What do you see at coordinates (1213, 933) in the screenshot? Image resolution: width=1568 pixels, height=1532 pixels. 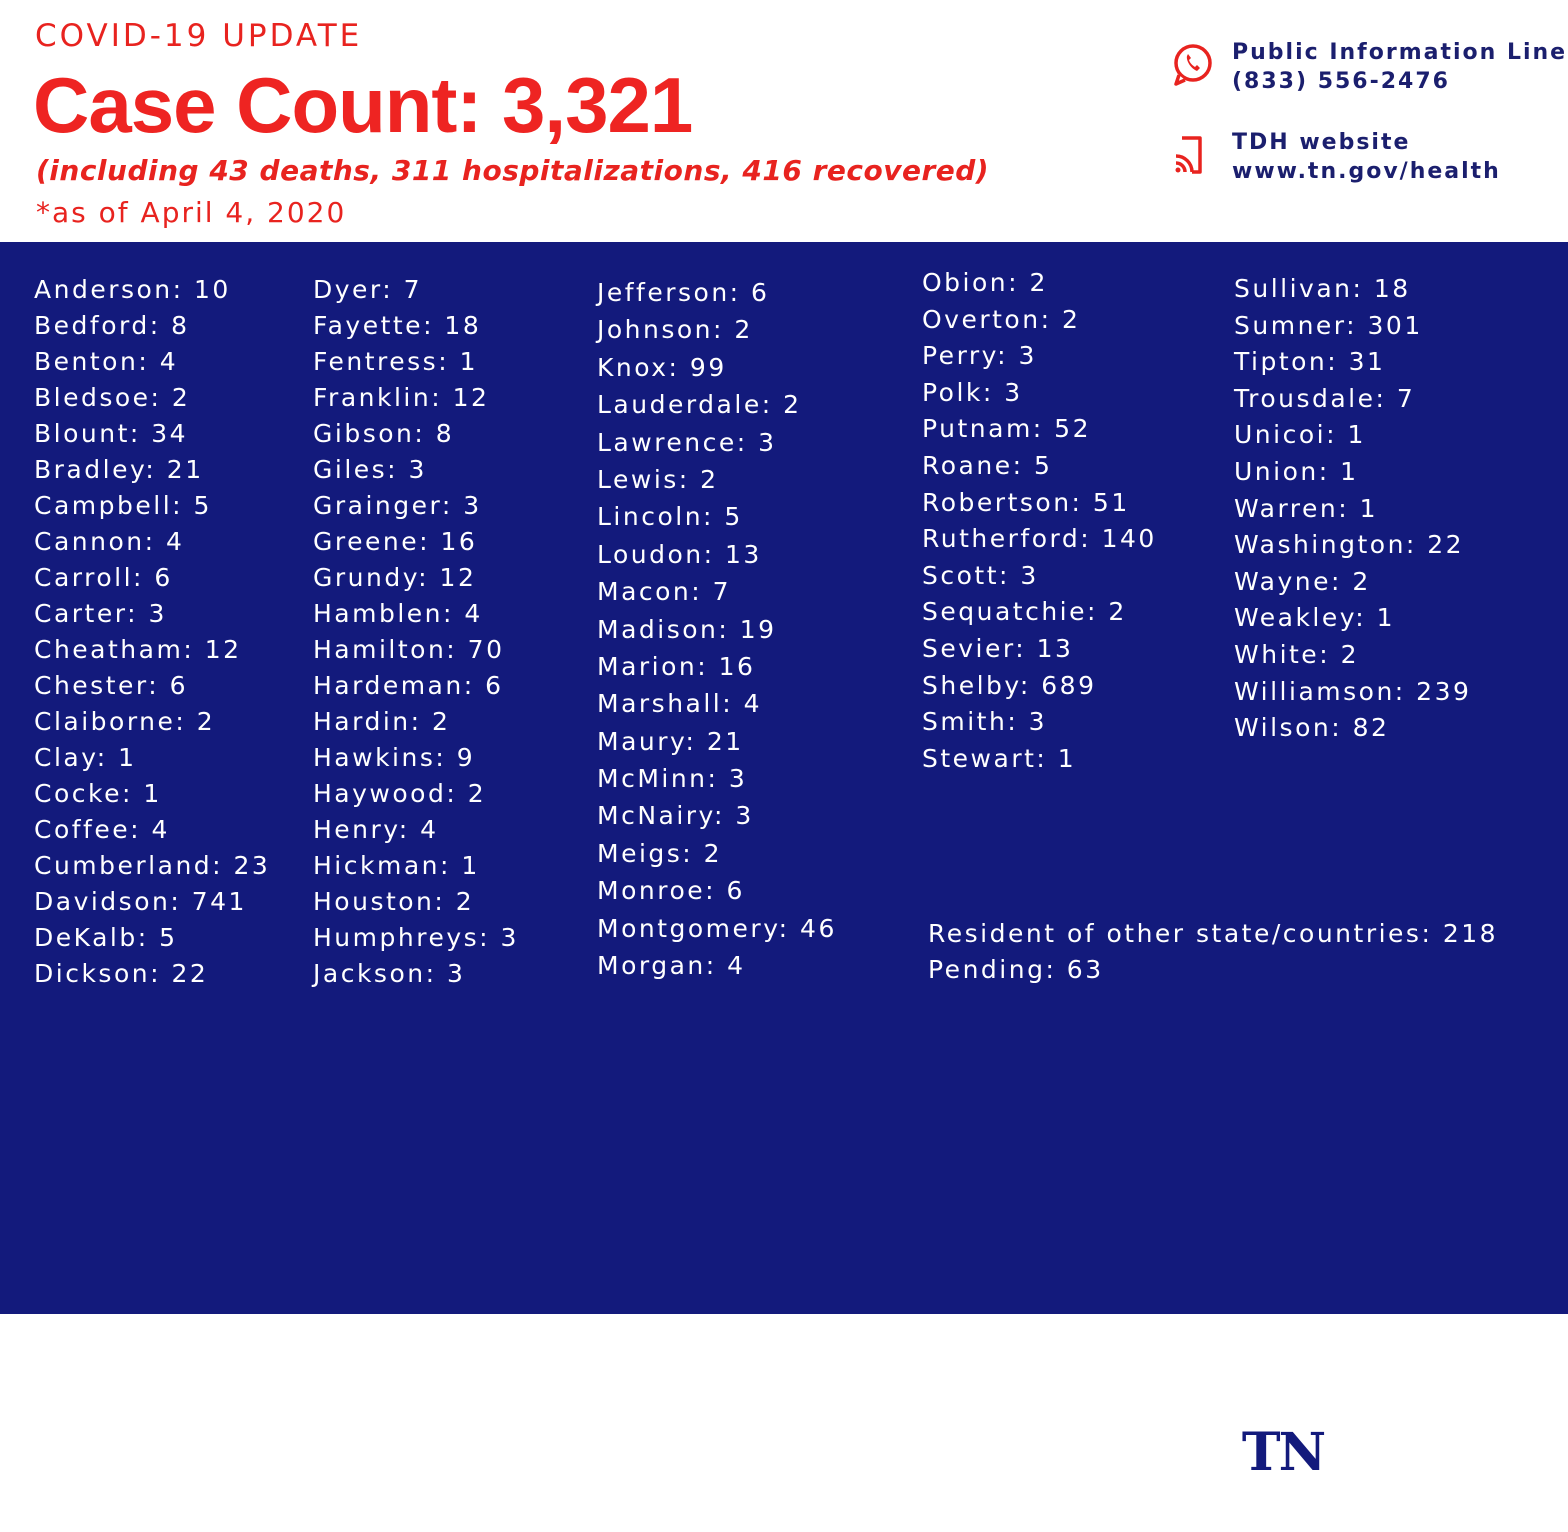 I see `other-states-count: Resident of other state/countries: 218` at bounding box center [1213, 933].